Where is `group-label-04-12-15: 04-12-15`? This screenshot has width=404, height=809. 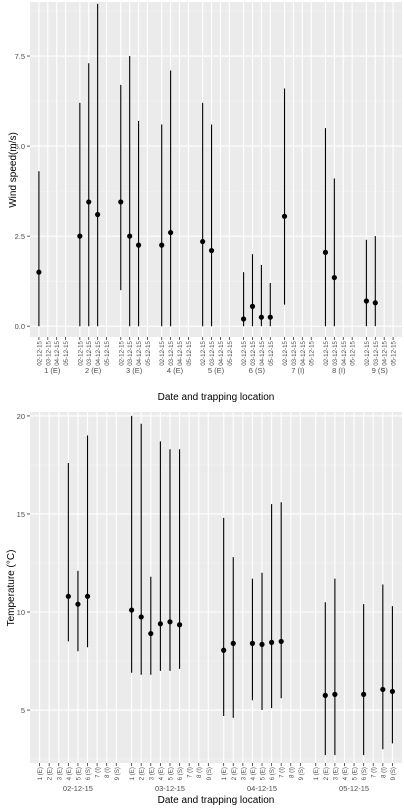
group-label-04-12-15: 04-12-15 is located at coordinates (262, 788).